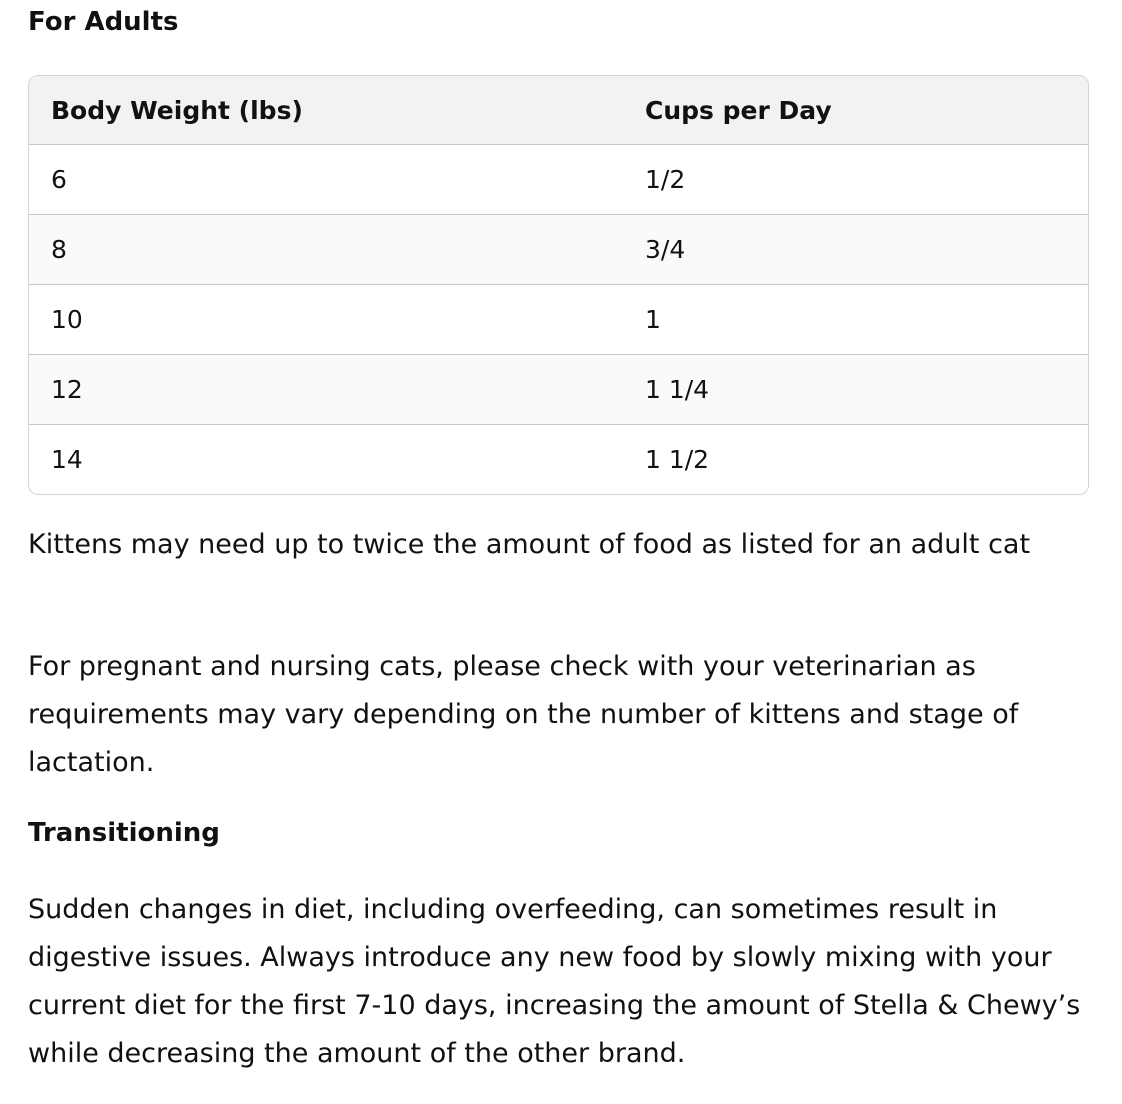 The width and height of the screenshot is (1122, 1104). I want to click on cell-cups: 1 1/4, so click(677, 389).